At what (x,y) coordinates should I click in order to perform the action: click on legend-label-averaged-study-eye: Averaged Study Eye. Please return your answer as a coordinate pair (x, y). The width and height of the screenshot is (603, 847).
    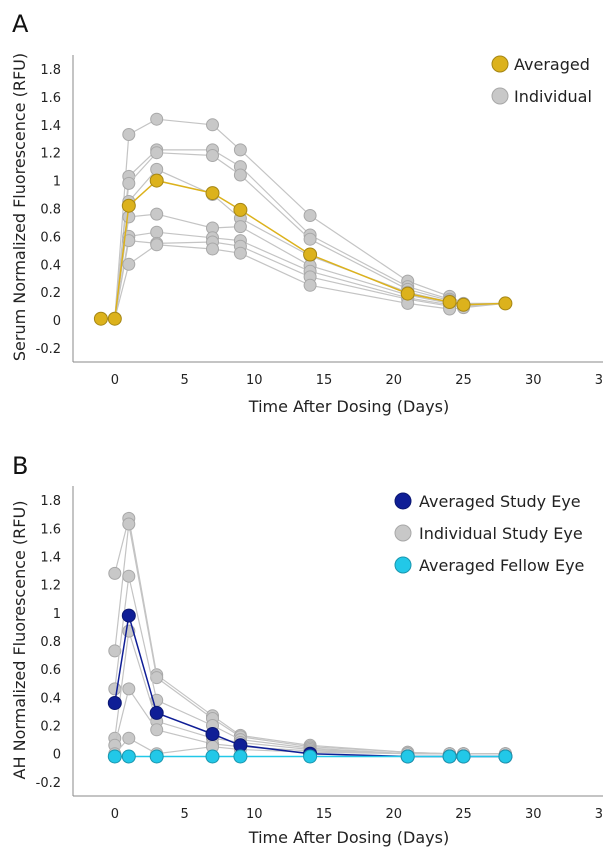
    Looking at the image, I should click on (500, 501).